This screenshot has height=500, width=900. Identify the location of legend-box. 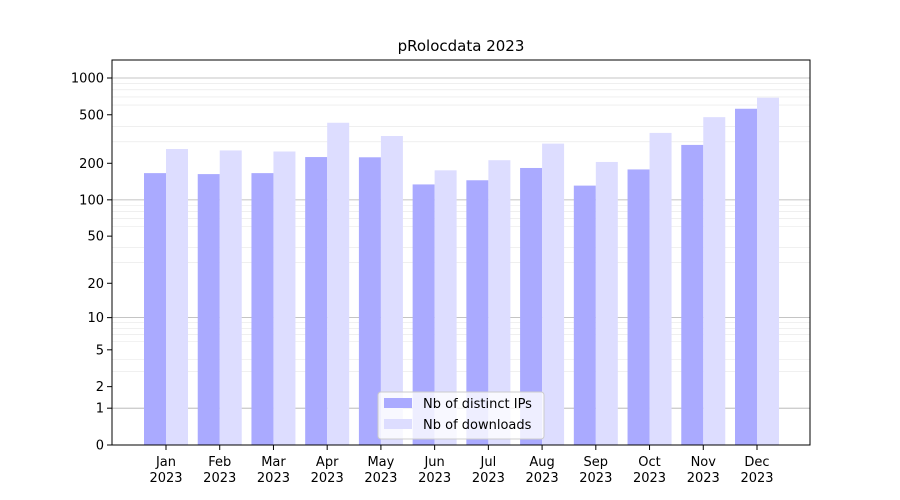
(461, 415).